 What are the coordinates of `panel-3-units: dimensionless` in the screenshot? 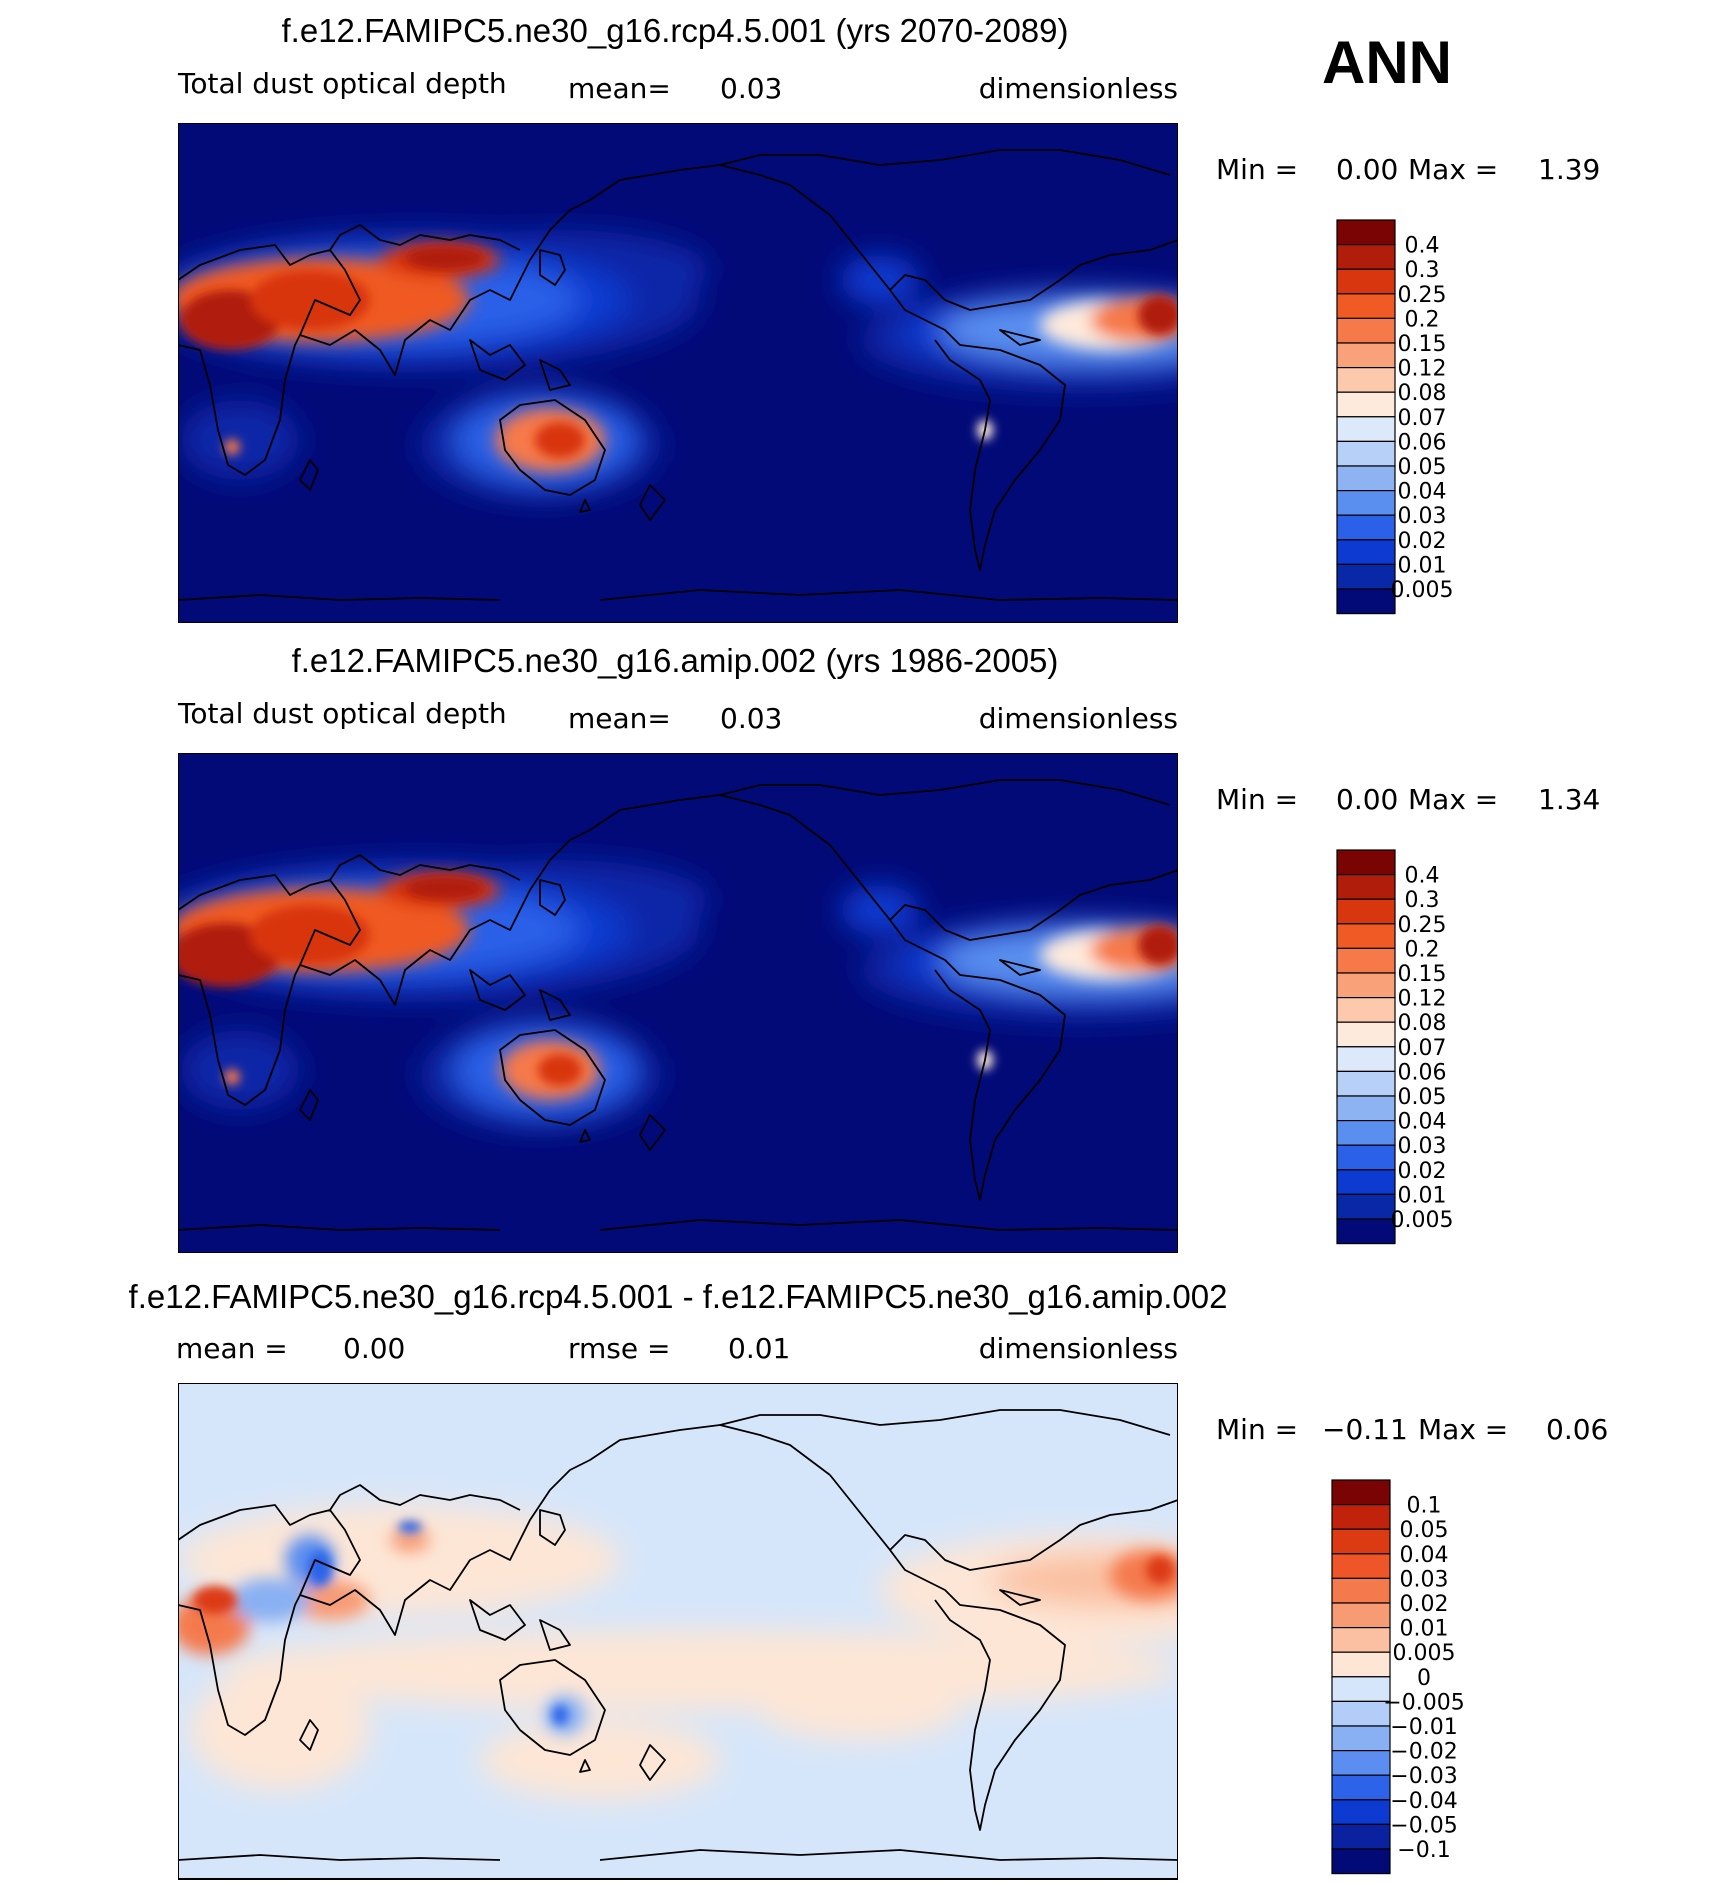 It's located at (1078, 1348).